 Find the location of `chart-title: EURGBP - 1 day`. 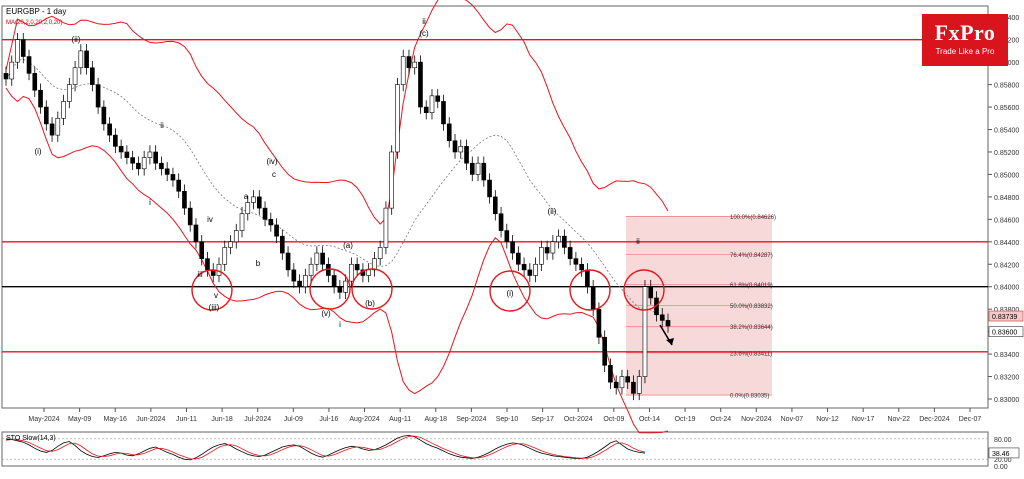

chart-title: EURGBP - 1 day is located at coordinates (36, 11).